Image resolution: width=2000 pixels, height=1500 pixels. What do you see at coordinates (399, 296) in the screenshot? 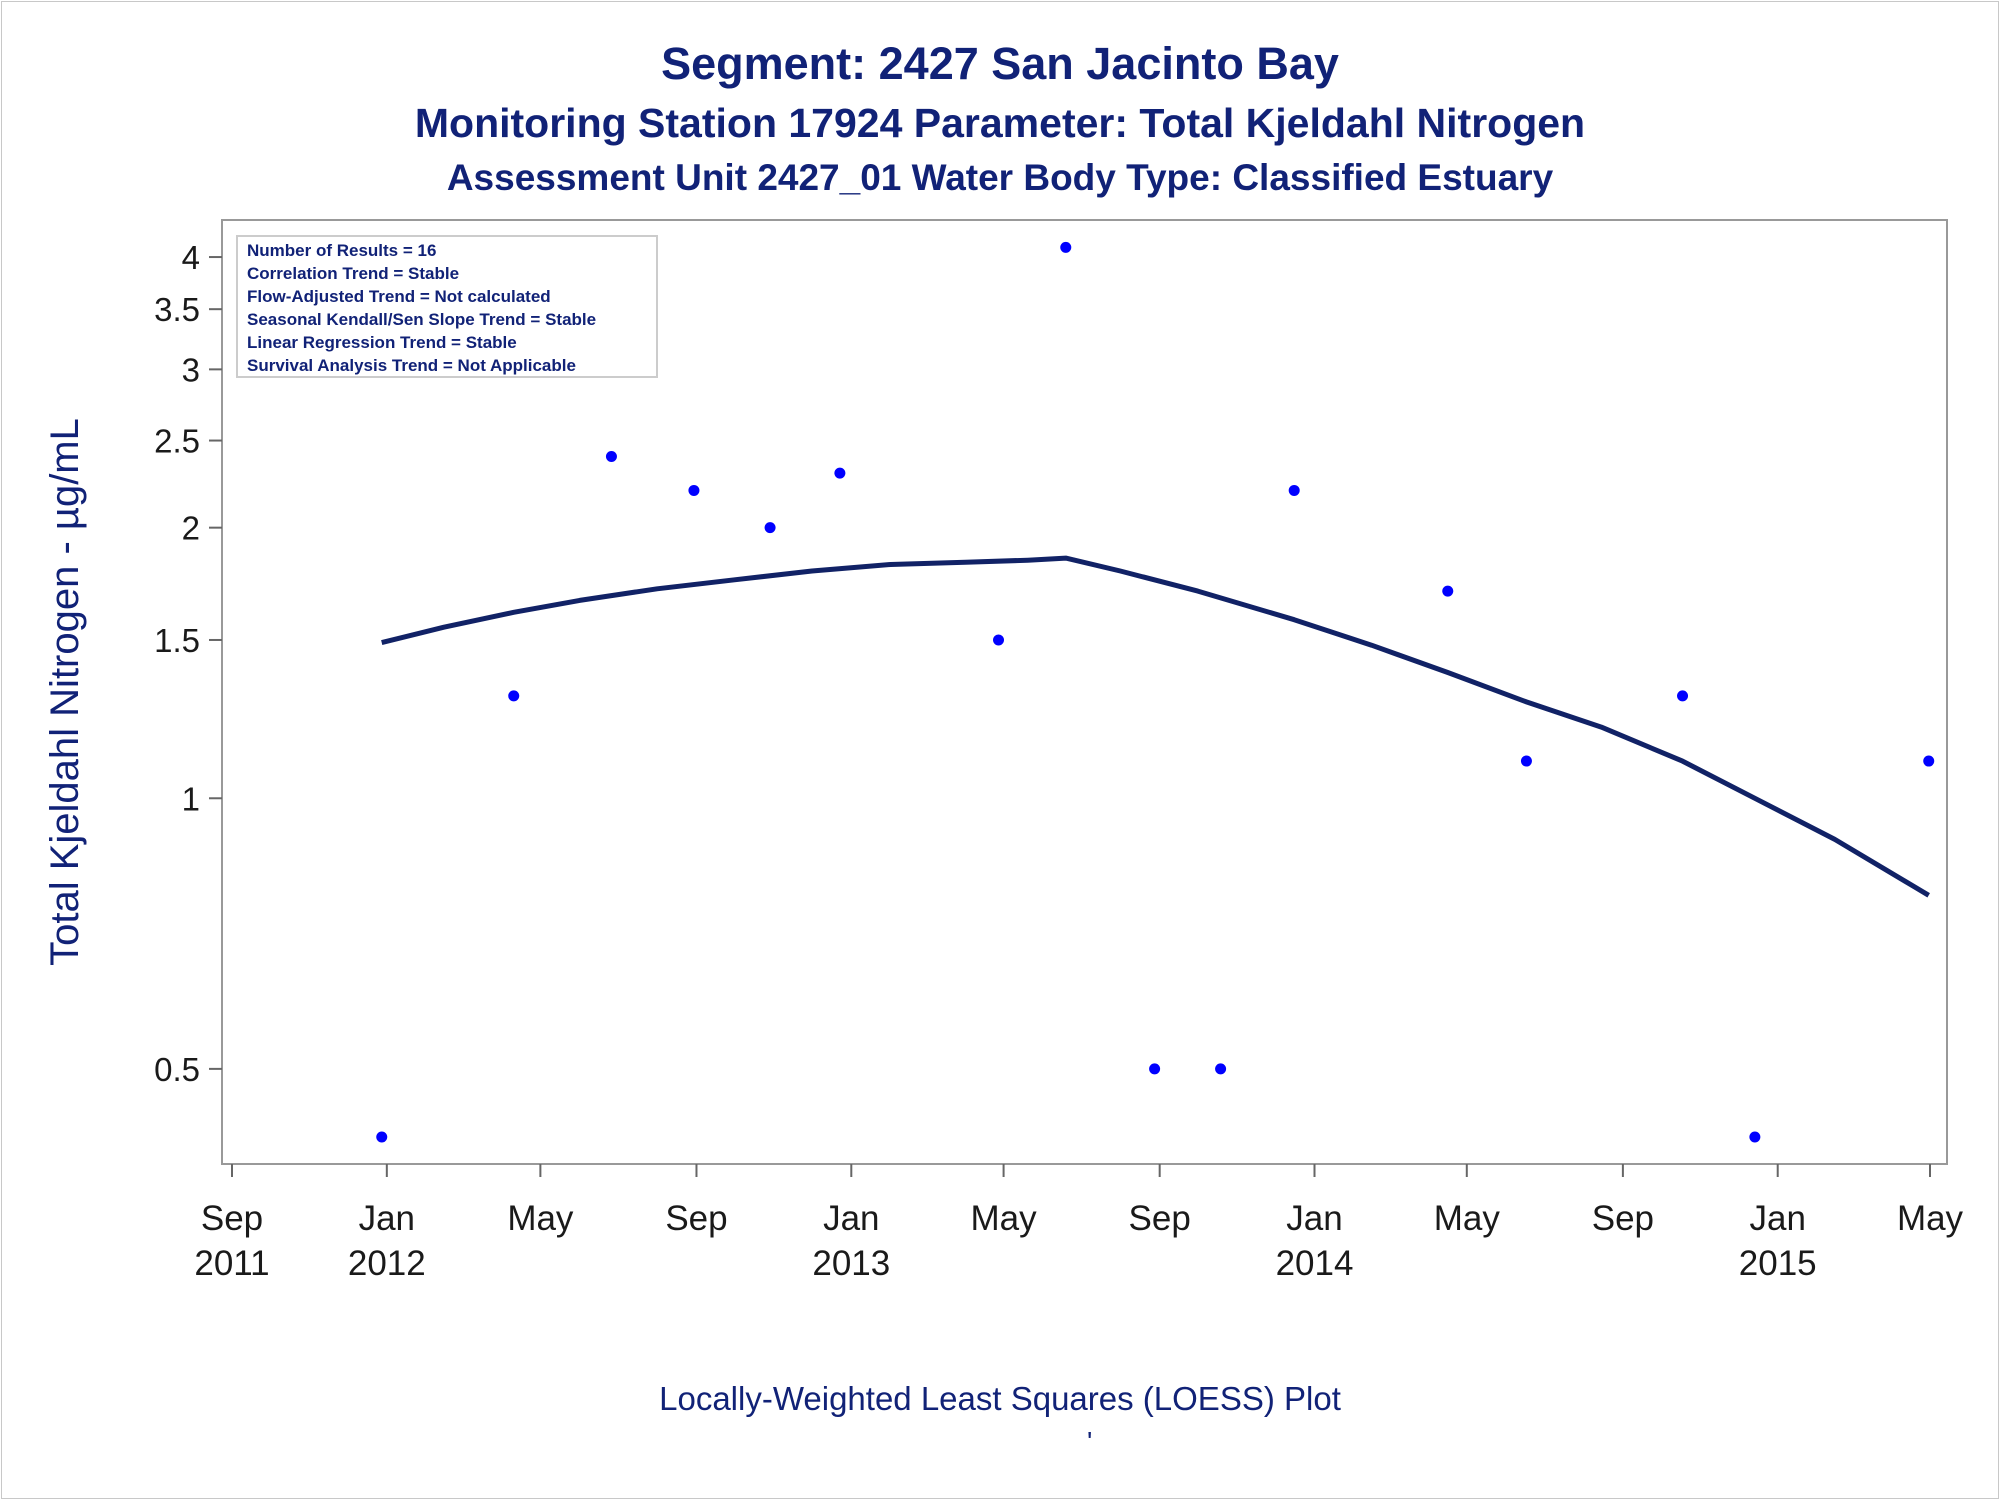
I see `trend-summary-line: Flow-Adjusted Trend = Not calculated` at bounding box center [399, 296].